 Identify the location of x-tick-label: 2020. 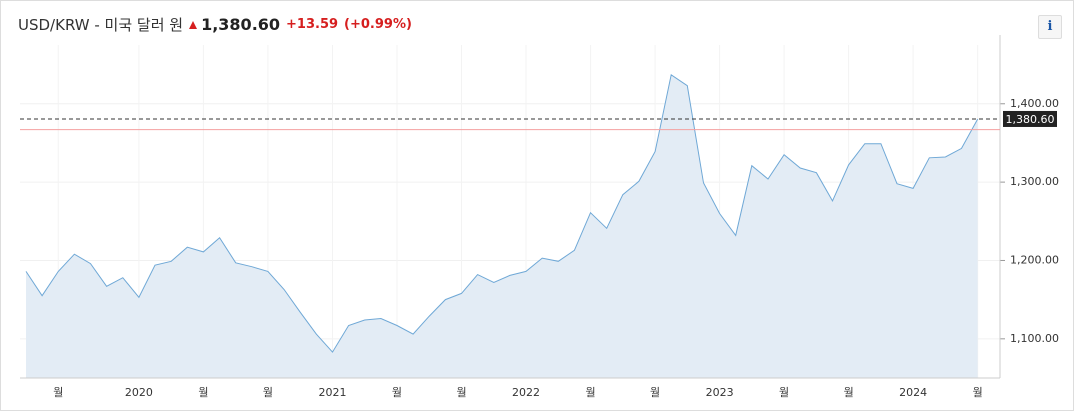
(139, 392).